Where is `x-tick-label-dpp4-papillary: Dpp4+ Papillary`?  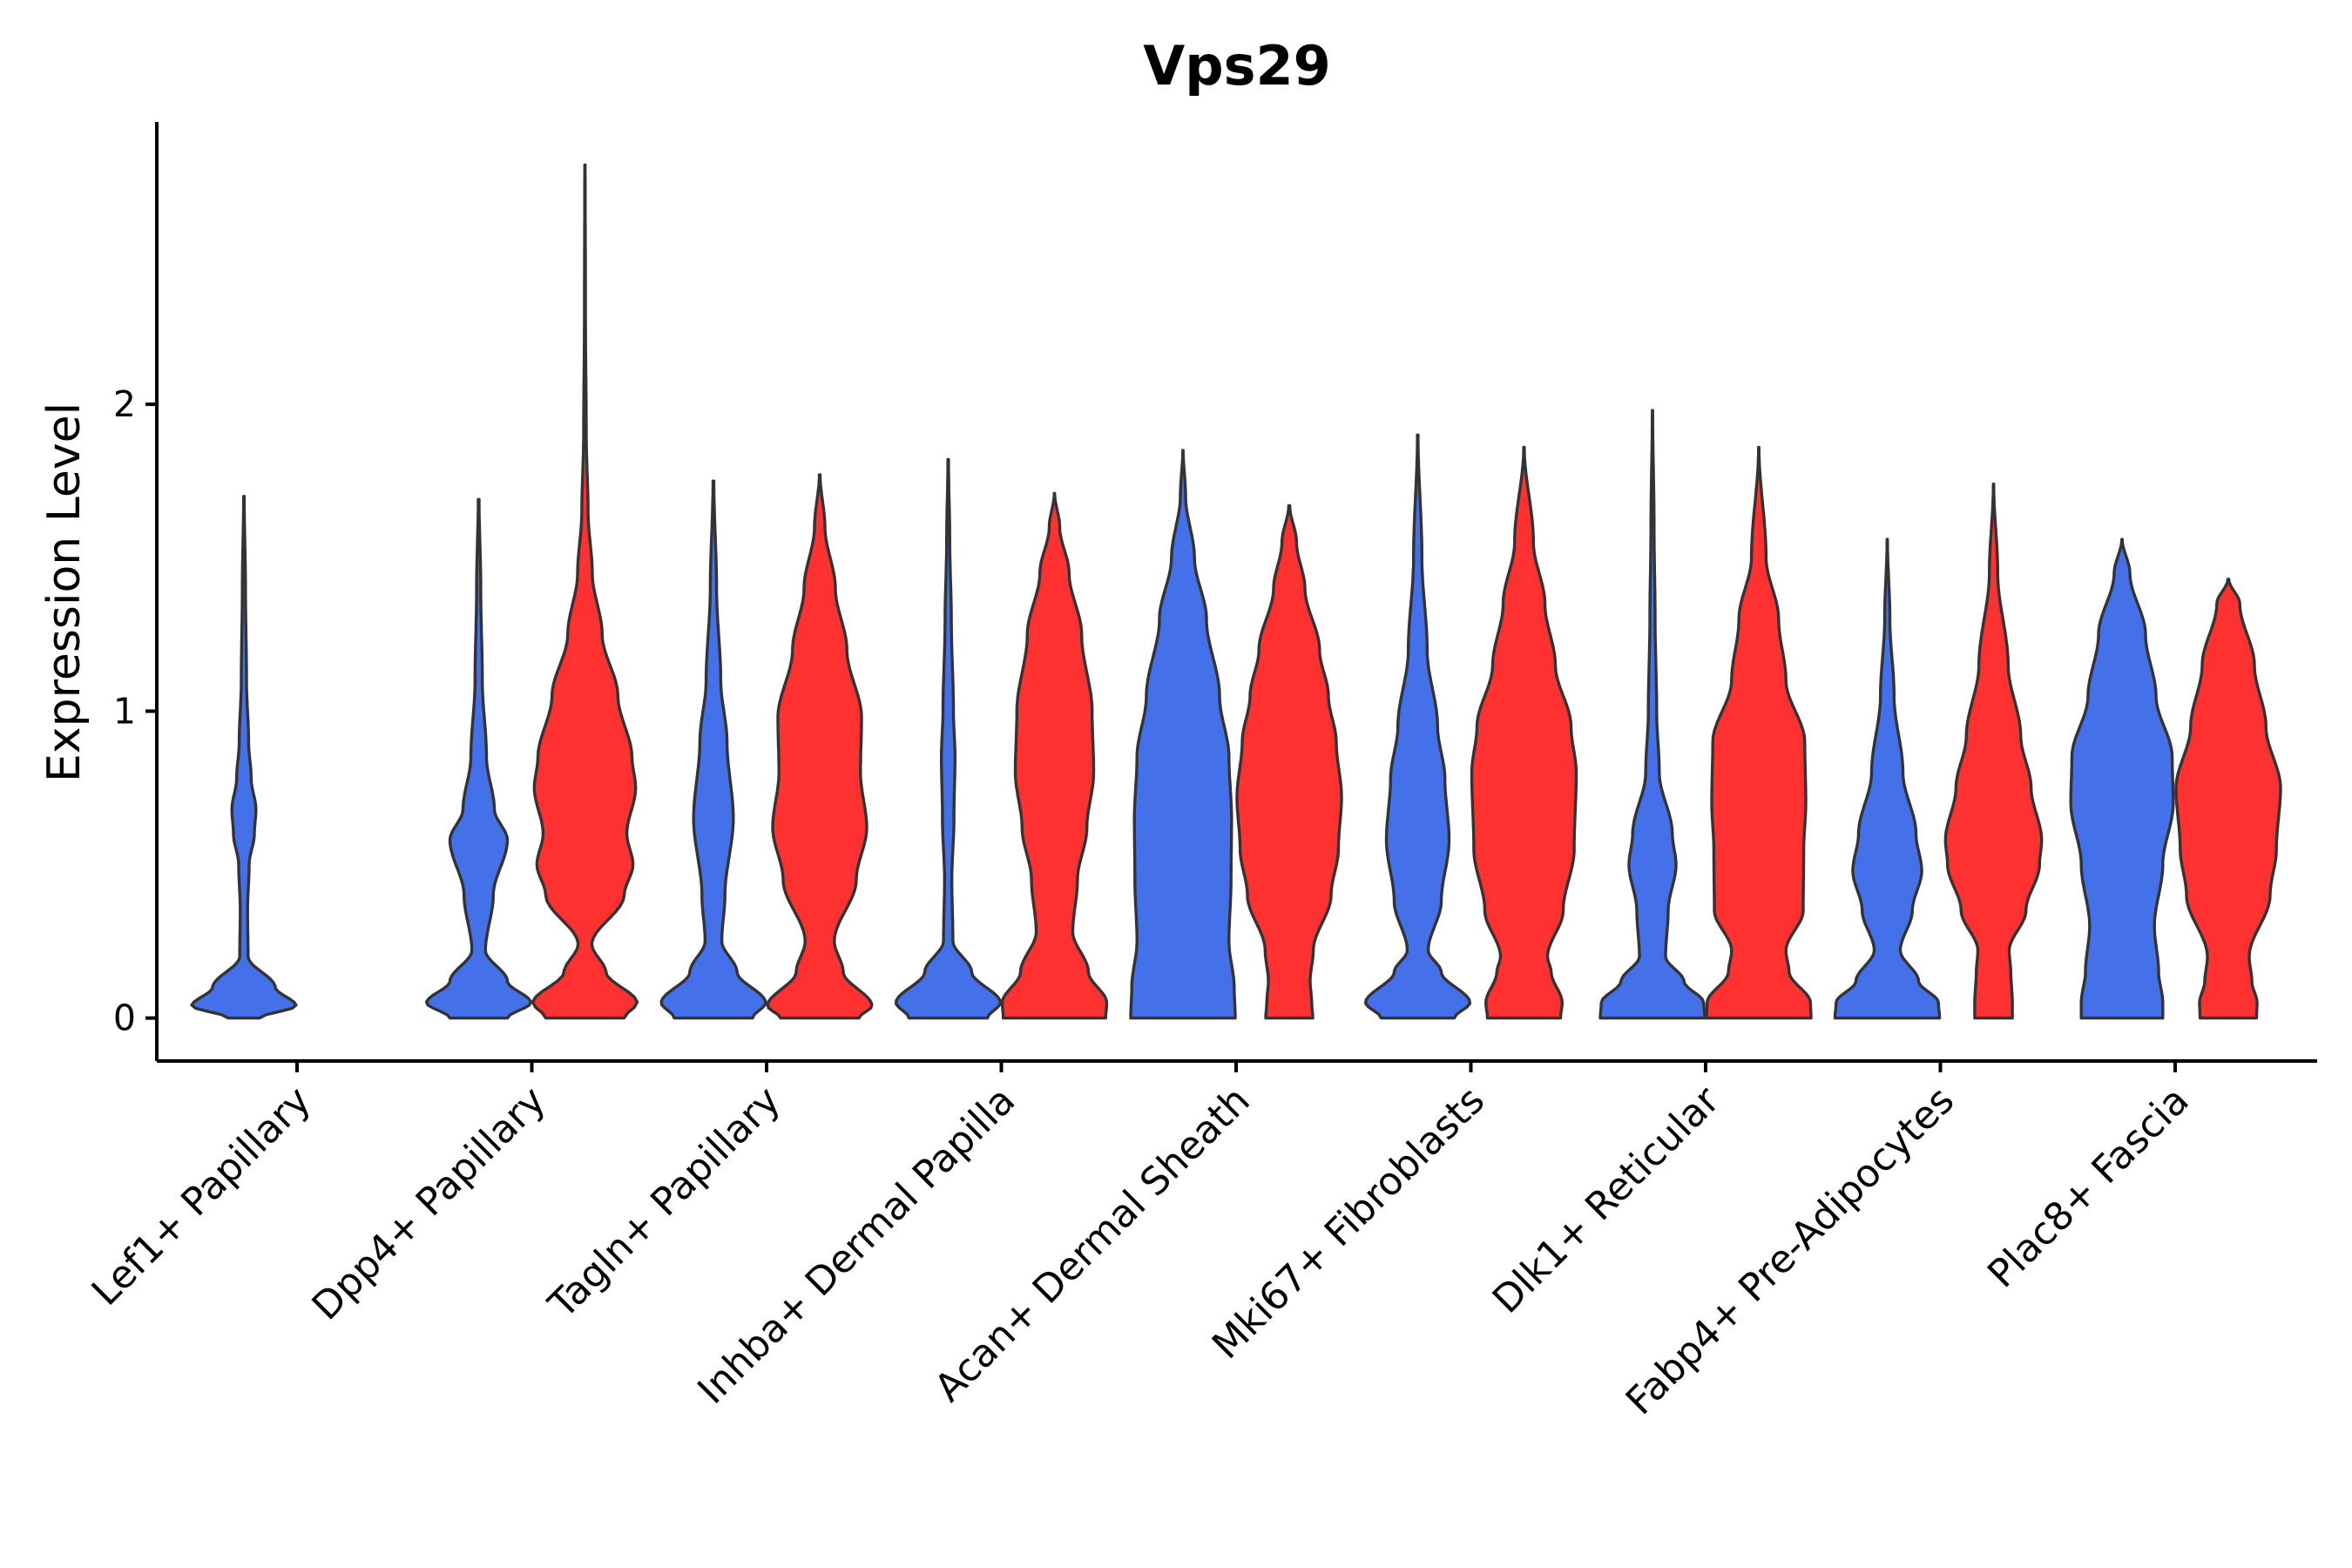
x-tick-label-dpp4-papillary: Dpp4+ Papillary is located at coordinates (430, 1203).